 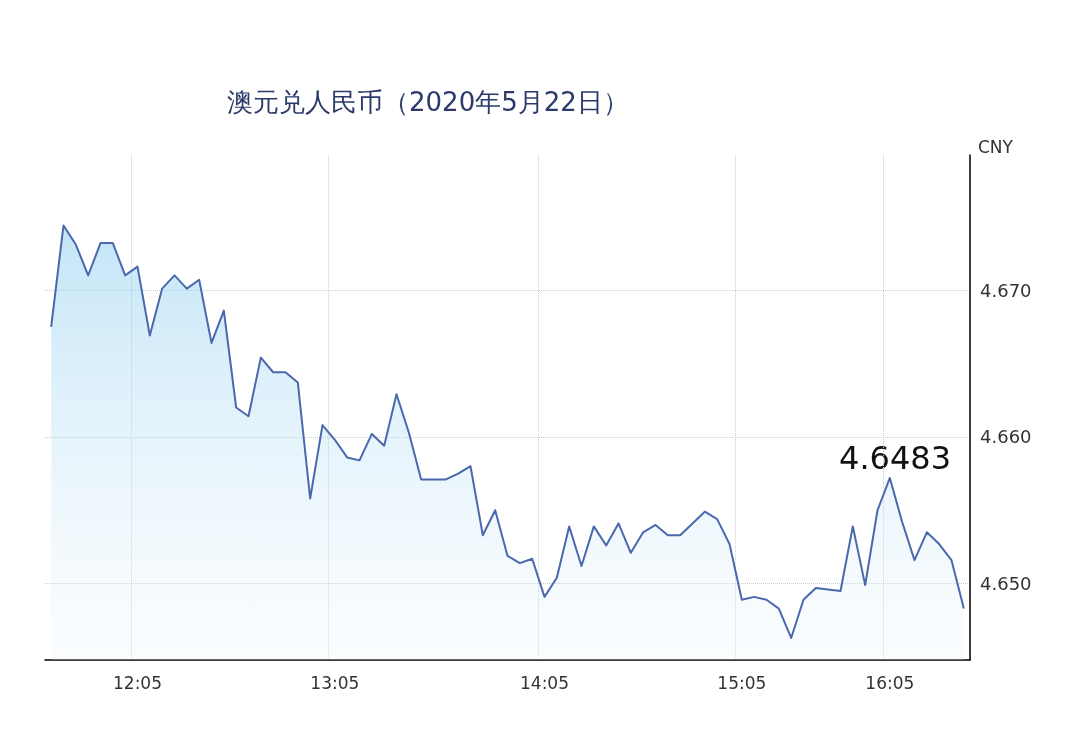 What do you see at coordinates (335, 682) in the screenshot?
I see `x-tick-label: 13:05` at bounding box center [335, 682].